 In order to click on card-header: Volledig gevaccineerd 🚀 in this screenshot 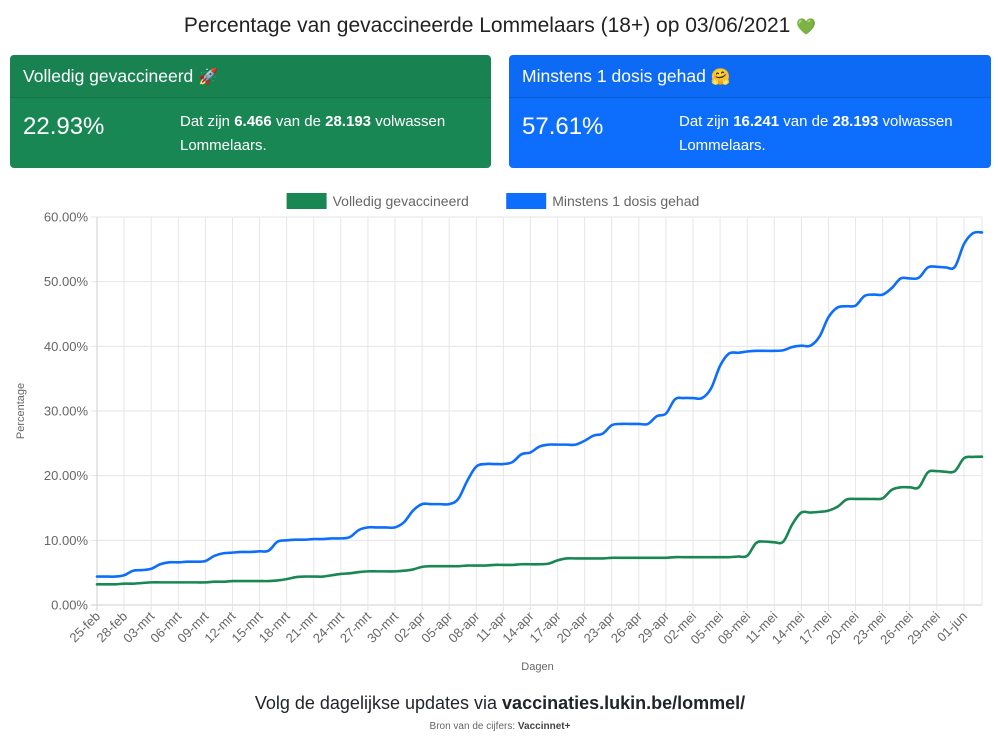, I will do `click(250, 76)`.